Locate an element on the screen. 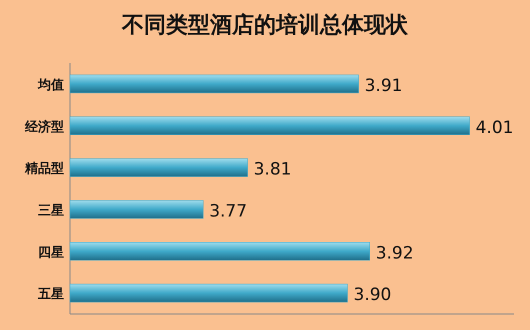 The height and width of the screenshot is (330, 530). data-label: 3.92 is located at coordinates (395, 253).